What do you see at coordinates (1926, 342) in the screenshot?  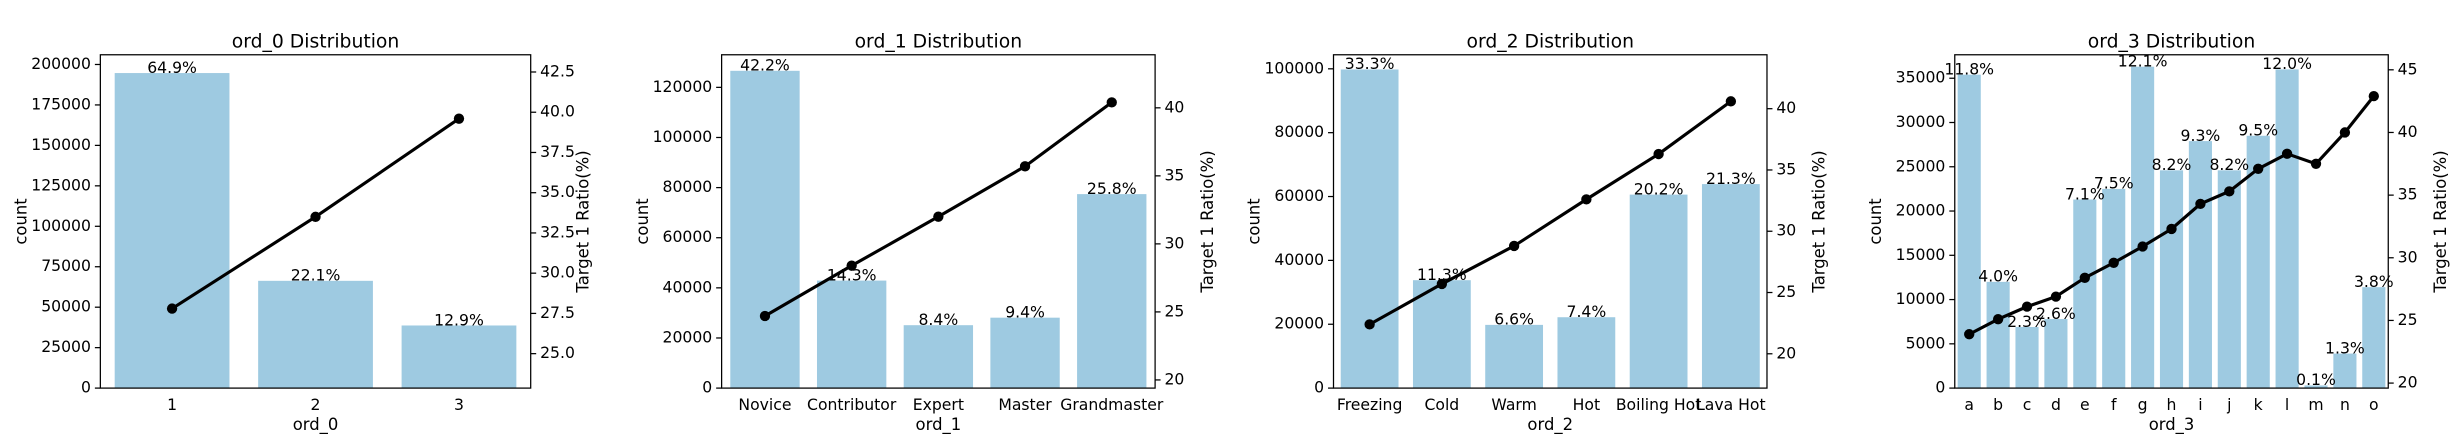 I see `y-tick-label: 5000` at bounding box center [1926, 342].